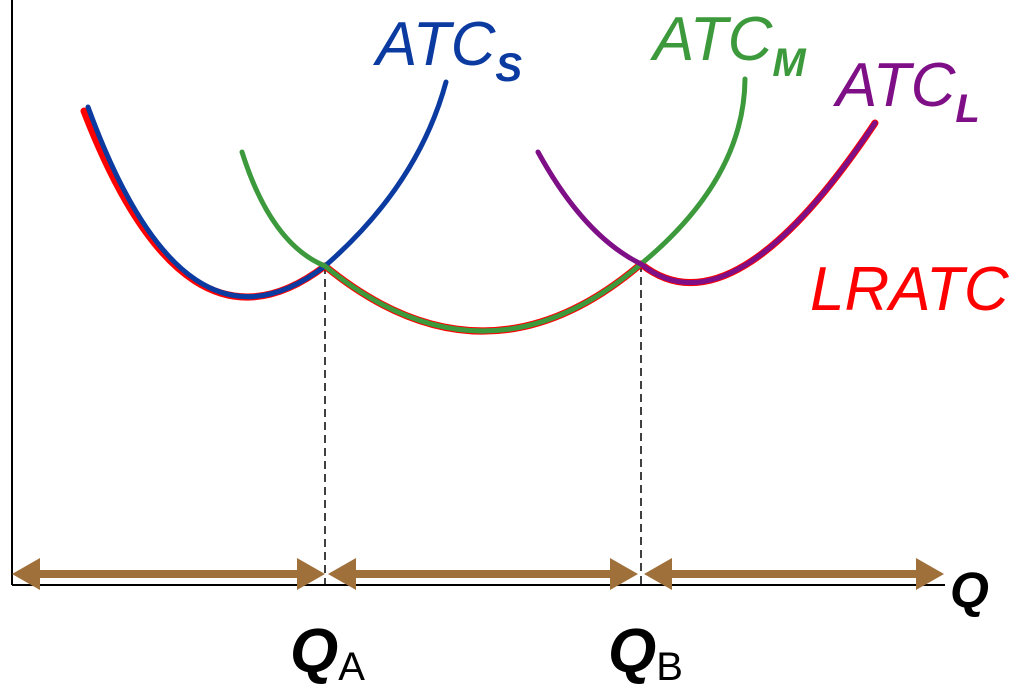 Image resolution: width=1030 pixels, height=689 pixels. Describe the element at coordinates (327, 650) in the screenshot. I see `q-a-label: QA` at that location.